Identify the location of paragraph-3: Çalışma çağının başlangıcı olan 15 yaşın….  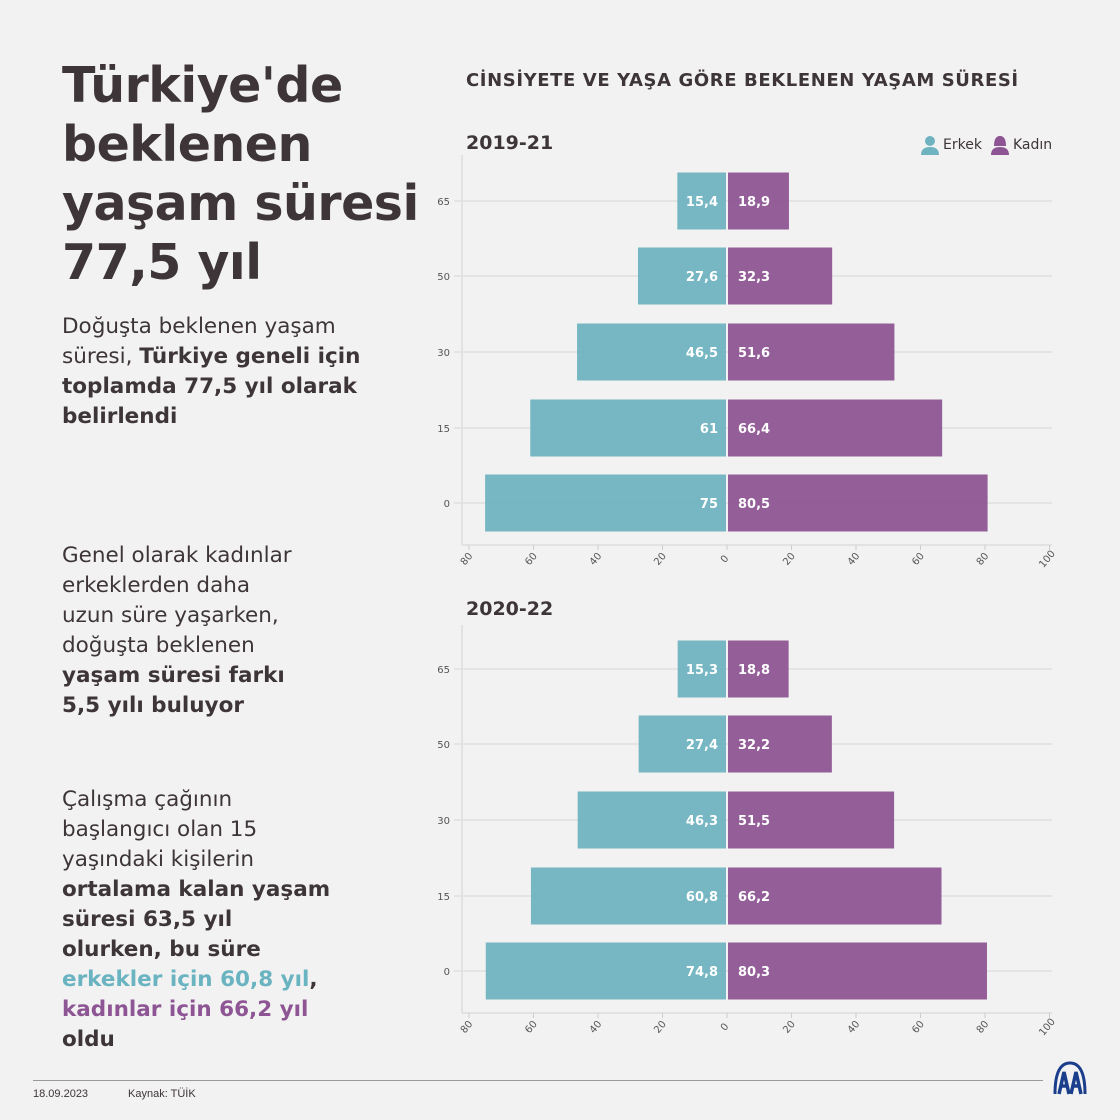
(197, 920).